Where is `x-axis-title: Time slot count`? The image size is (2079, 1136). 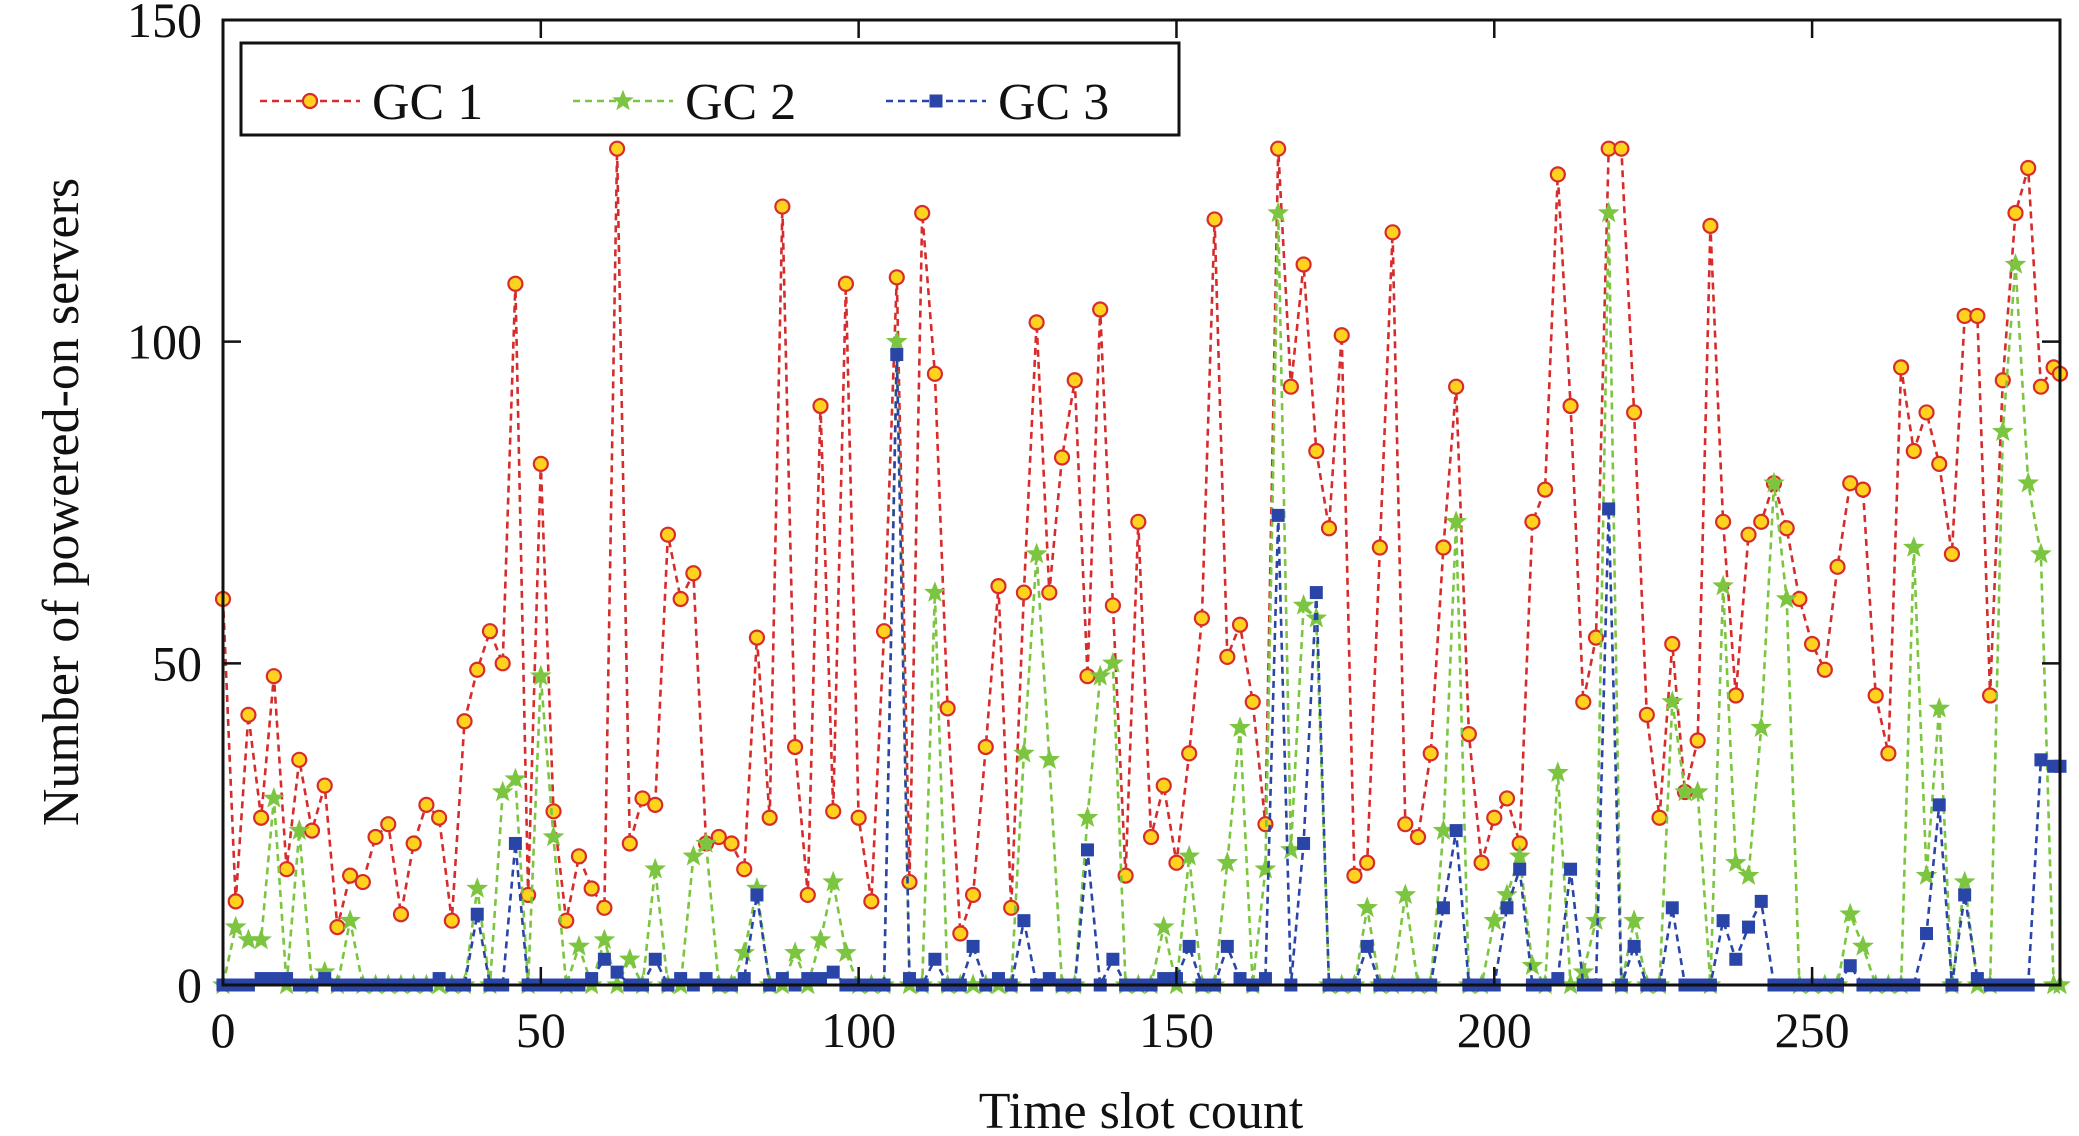 x-axis-title: Time slot count is located at coordinates (1141, 1109).